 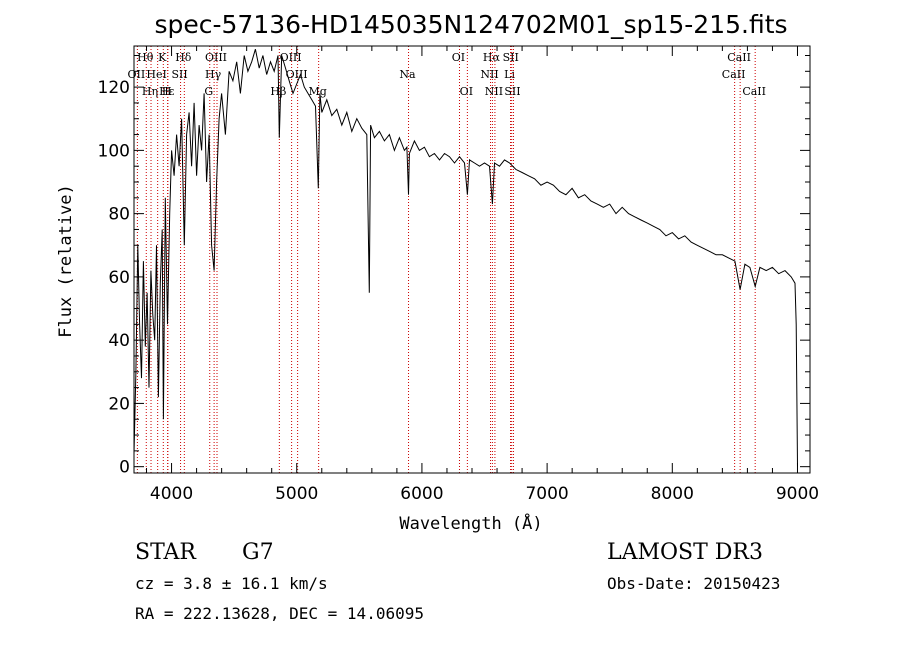 I want to click on spectral-line-label: Hδ, so click(x=183, y=57).